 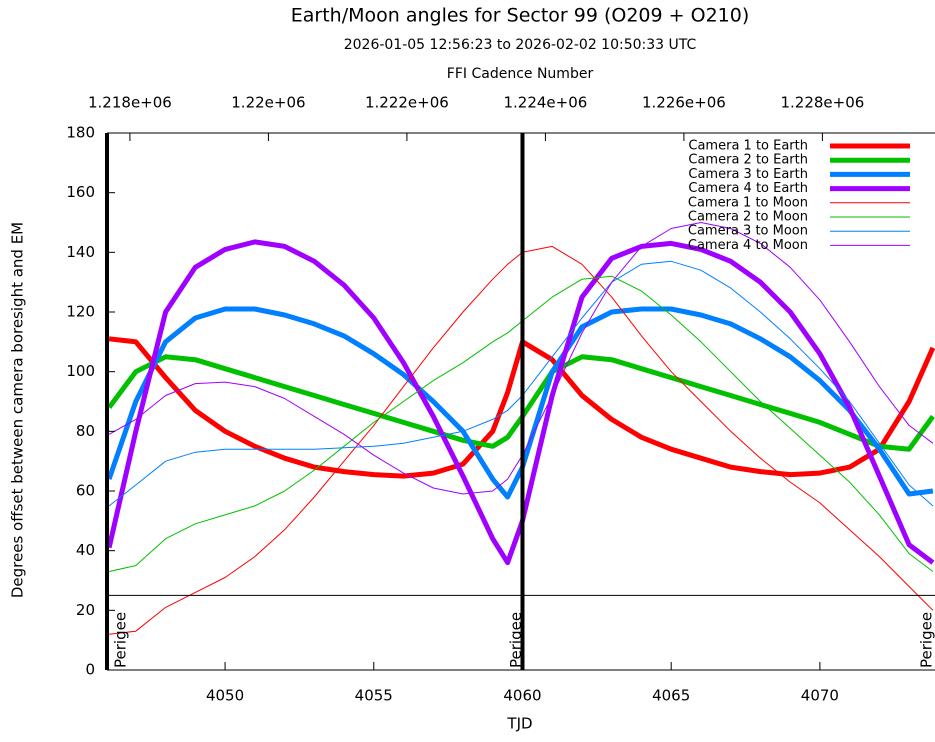 What do you see at coordinates (85, 610) in the screenshot?
I see `y-tick-label: 20` at bounding box center [85, 610].